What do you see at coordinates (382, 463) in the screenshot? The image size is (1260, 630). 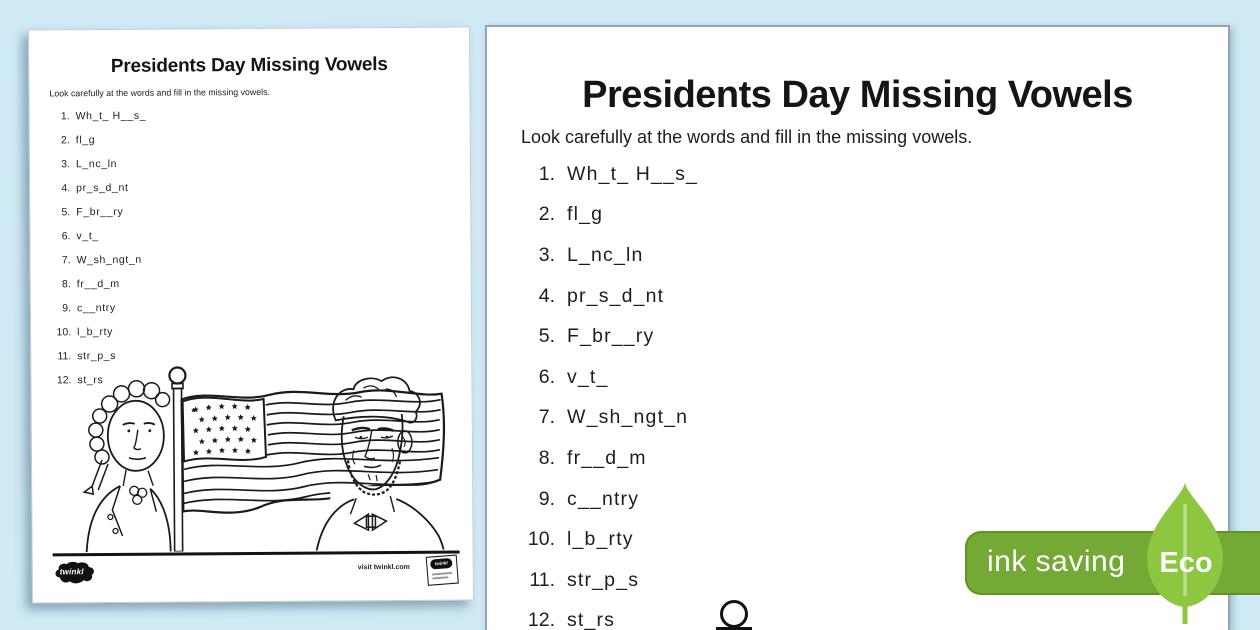 I see `lincoln-portrait` at bounding box center [382, 463].